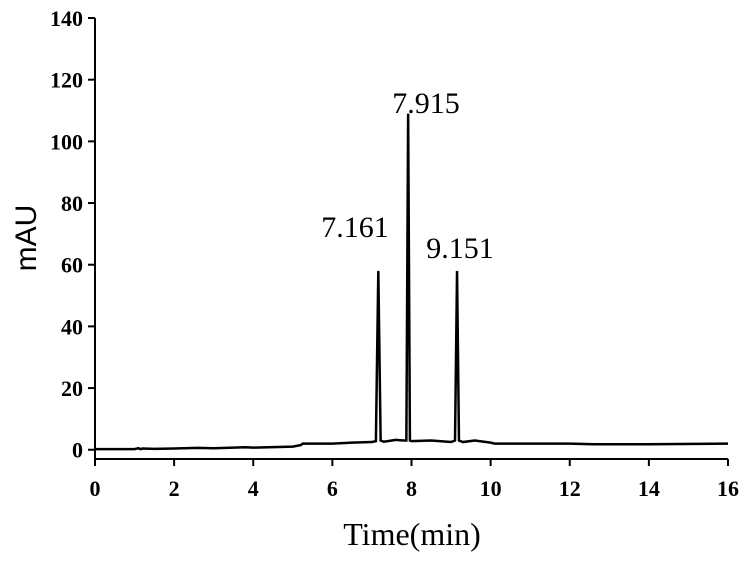  I want to click on x-tick-label: 16, so click(728, 488).